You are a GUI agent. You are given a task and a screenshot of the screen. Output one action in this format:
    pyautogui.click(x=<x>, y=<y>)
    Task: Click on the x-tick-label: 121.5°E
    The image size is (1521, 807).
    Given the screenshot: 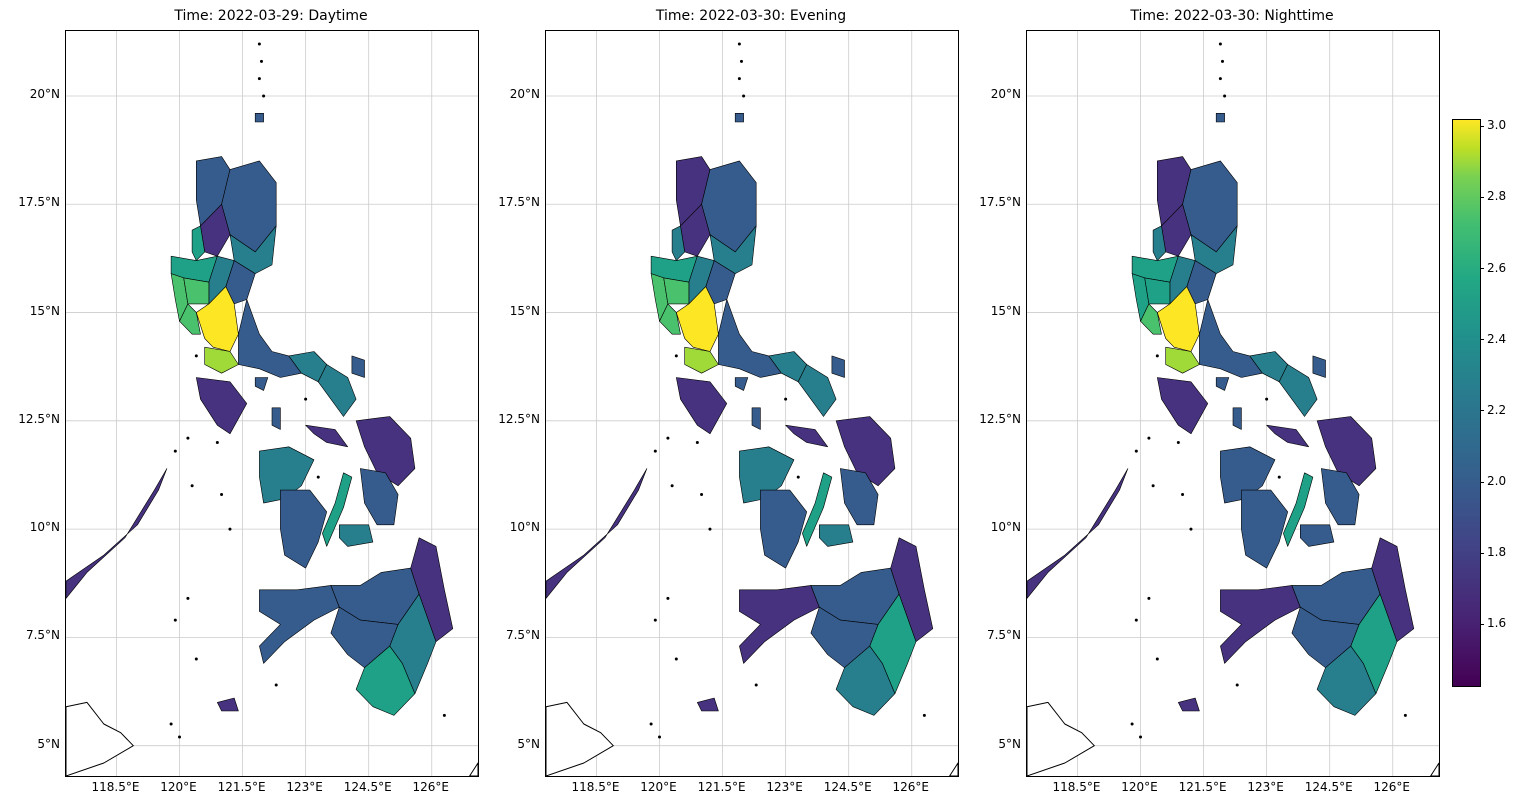 What is the action you would take?
    pyautogui.click(x=241, y=787)
    